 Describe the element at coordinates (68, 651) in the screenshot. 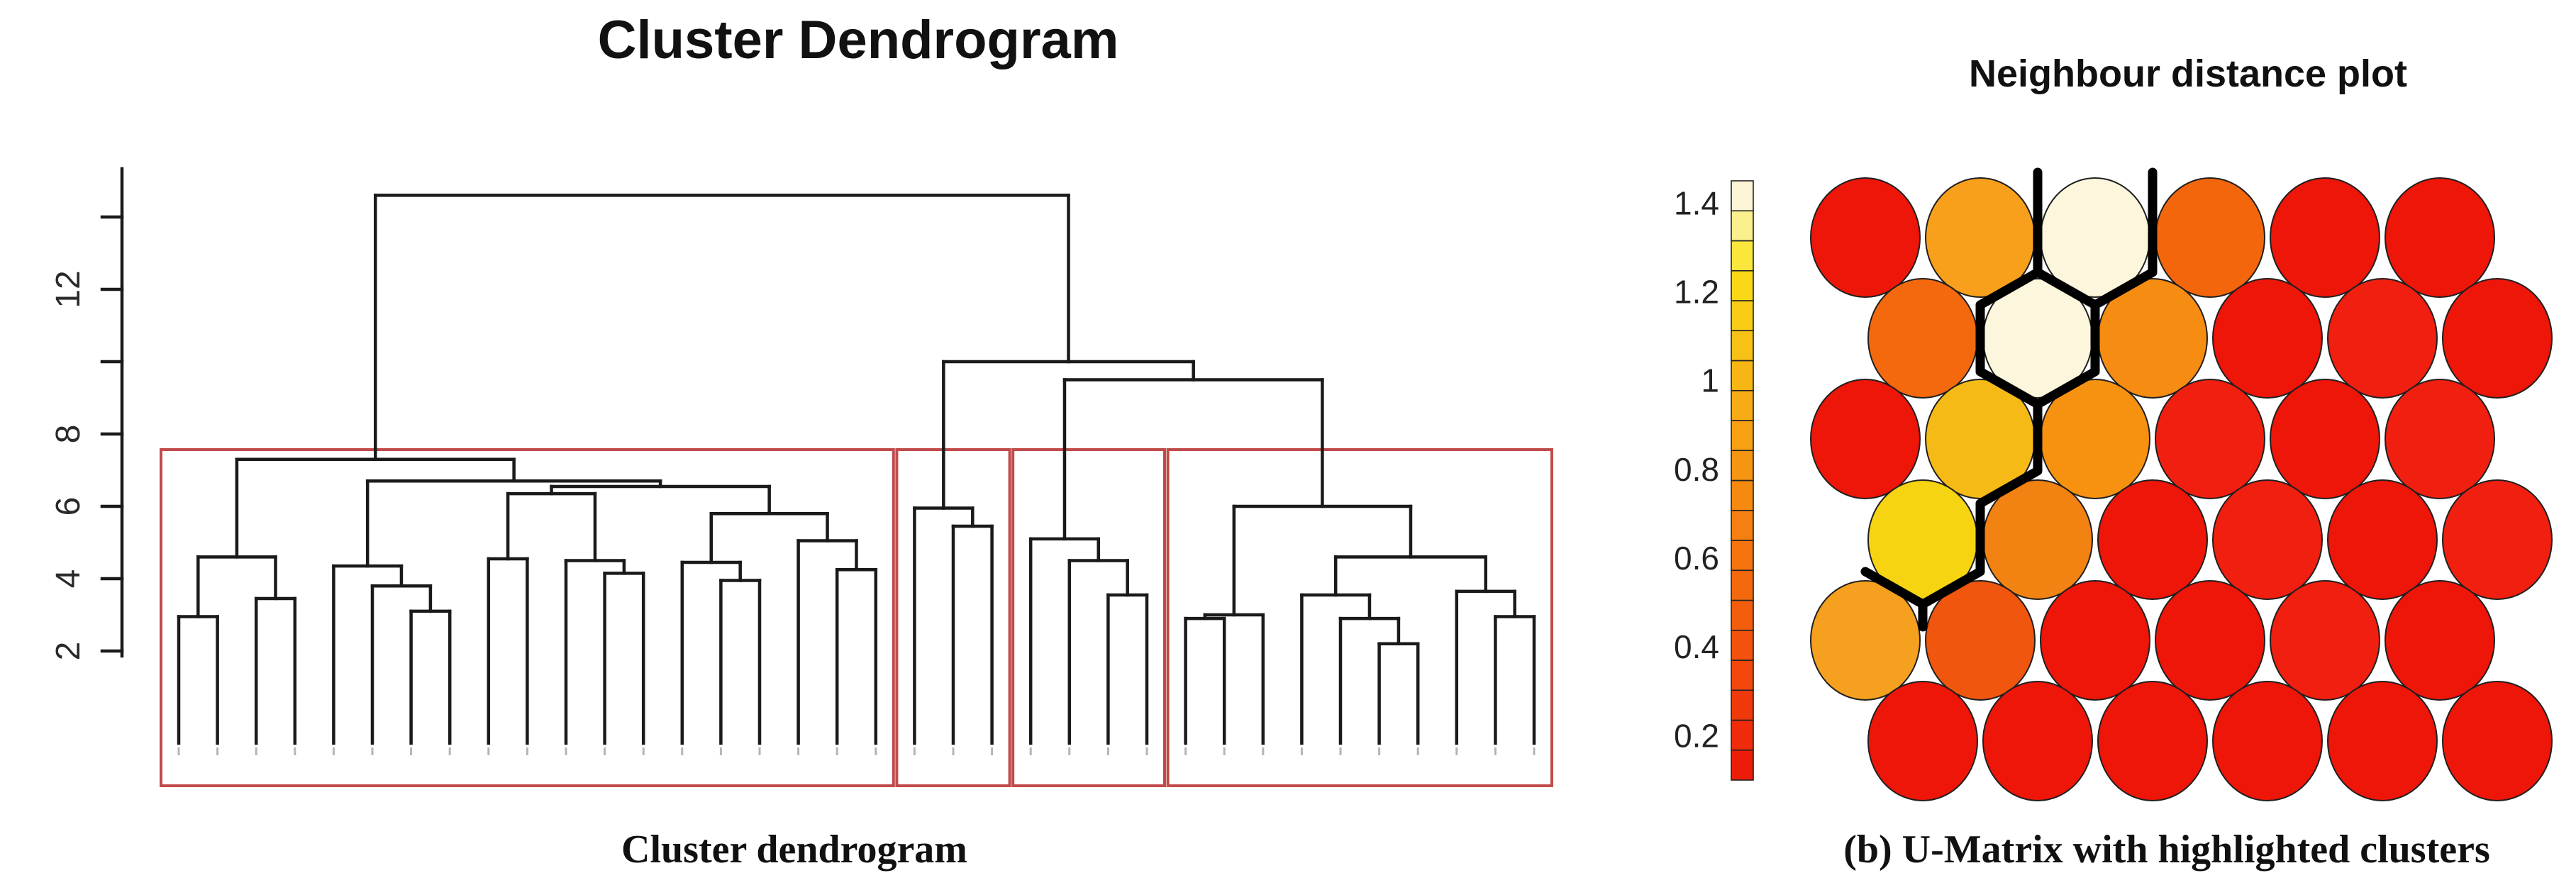

I see `y-axis-tick-label: 2` at that location.